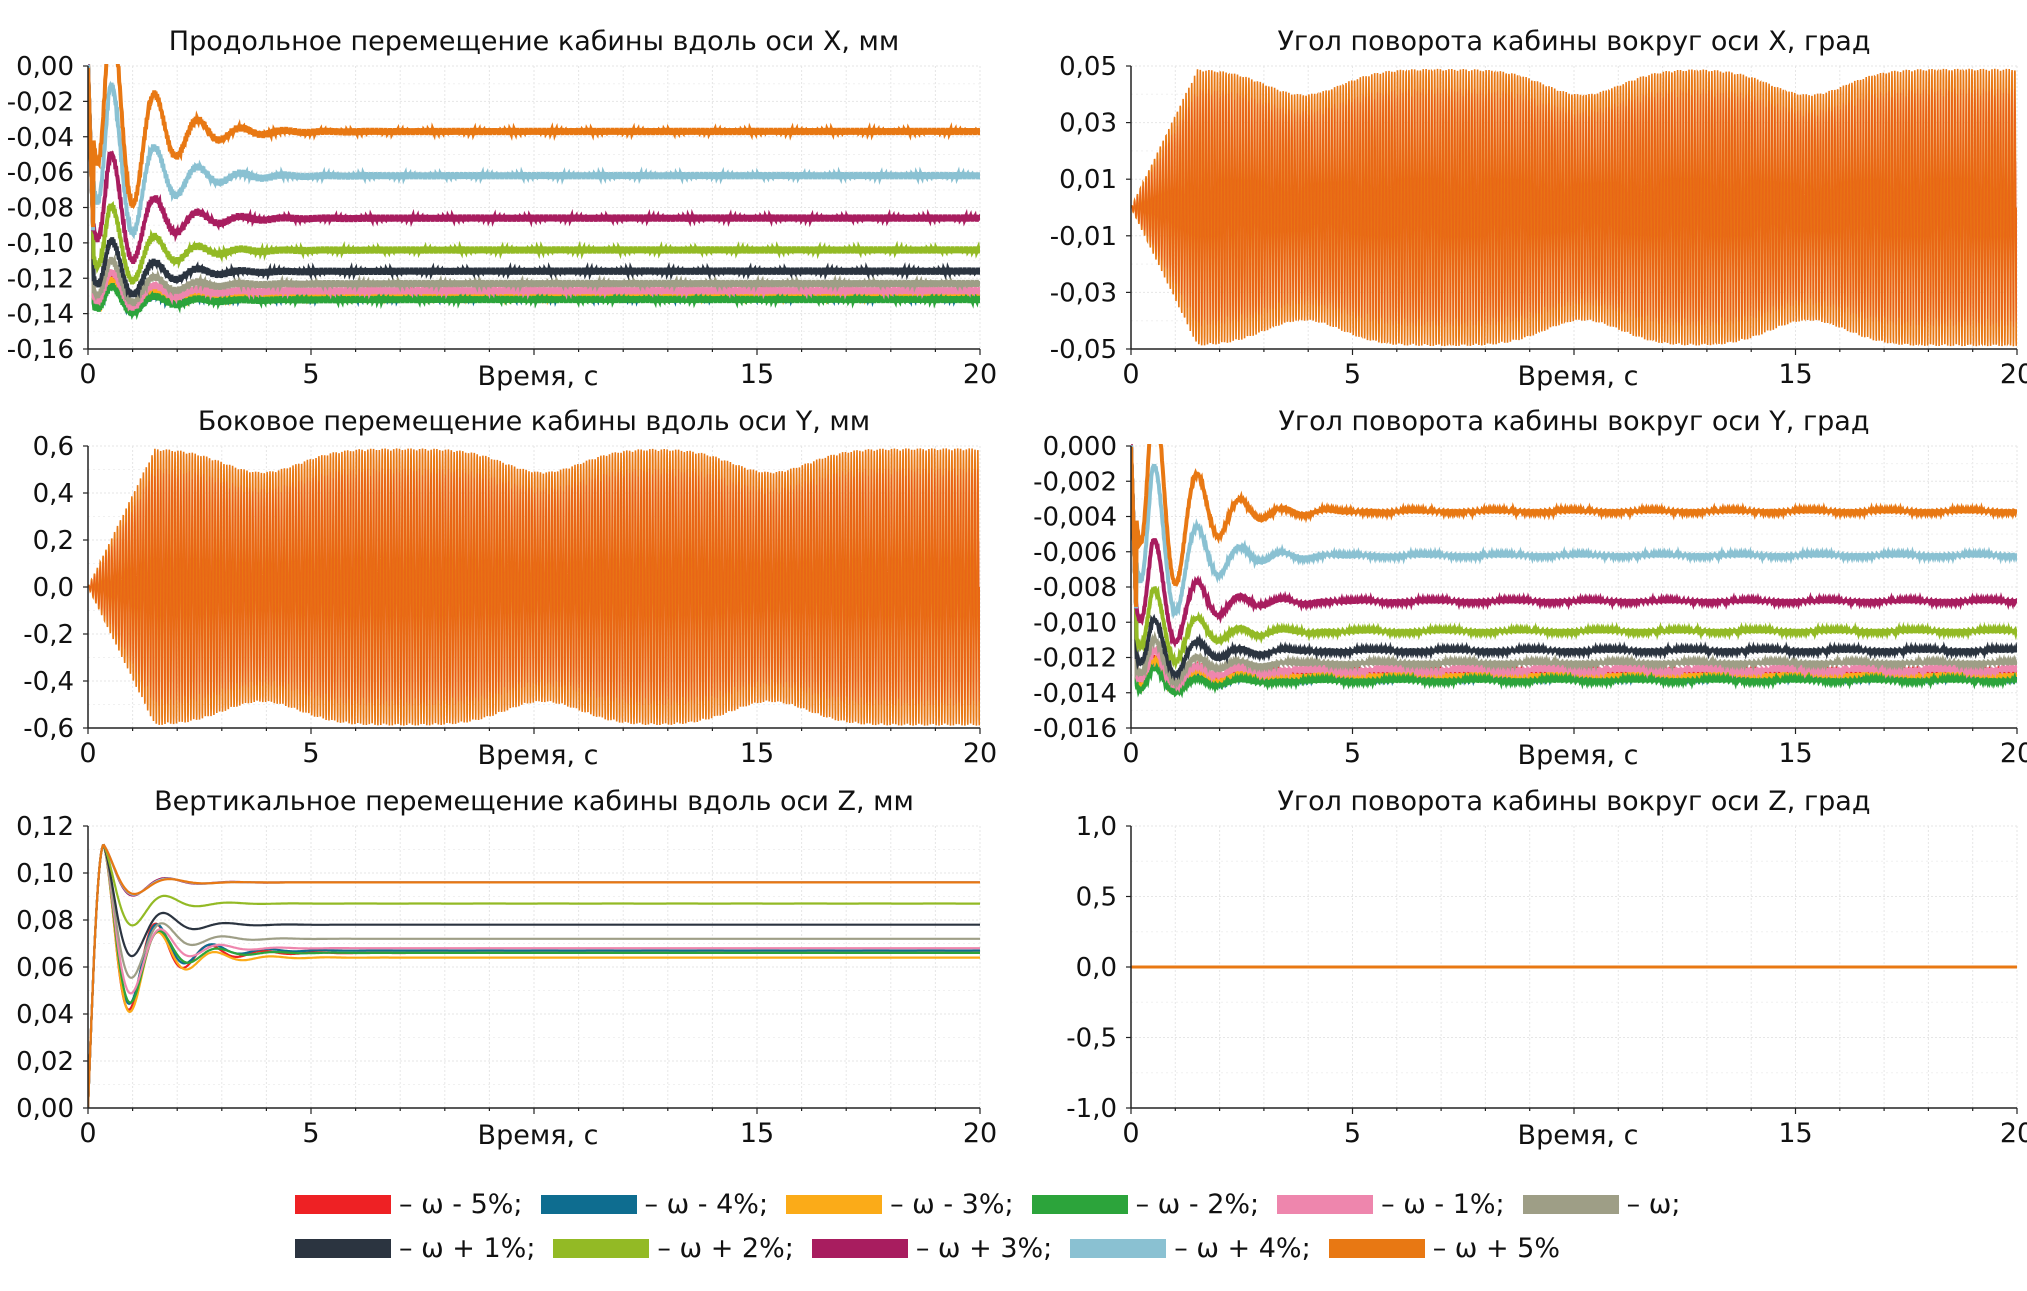  I want to click on legend-label: – ω - 1%;, so click(1443, 1204).